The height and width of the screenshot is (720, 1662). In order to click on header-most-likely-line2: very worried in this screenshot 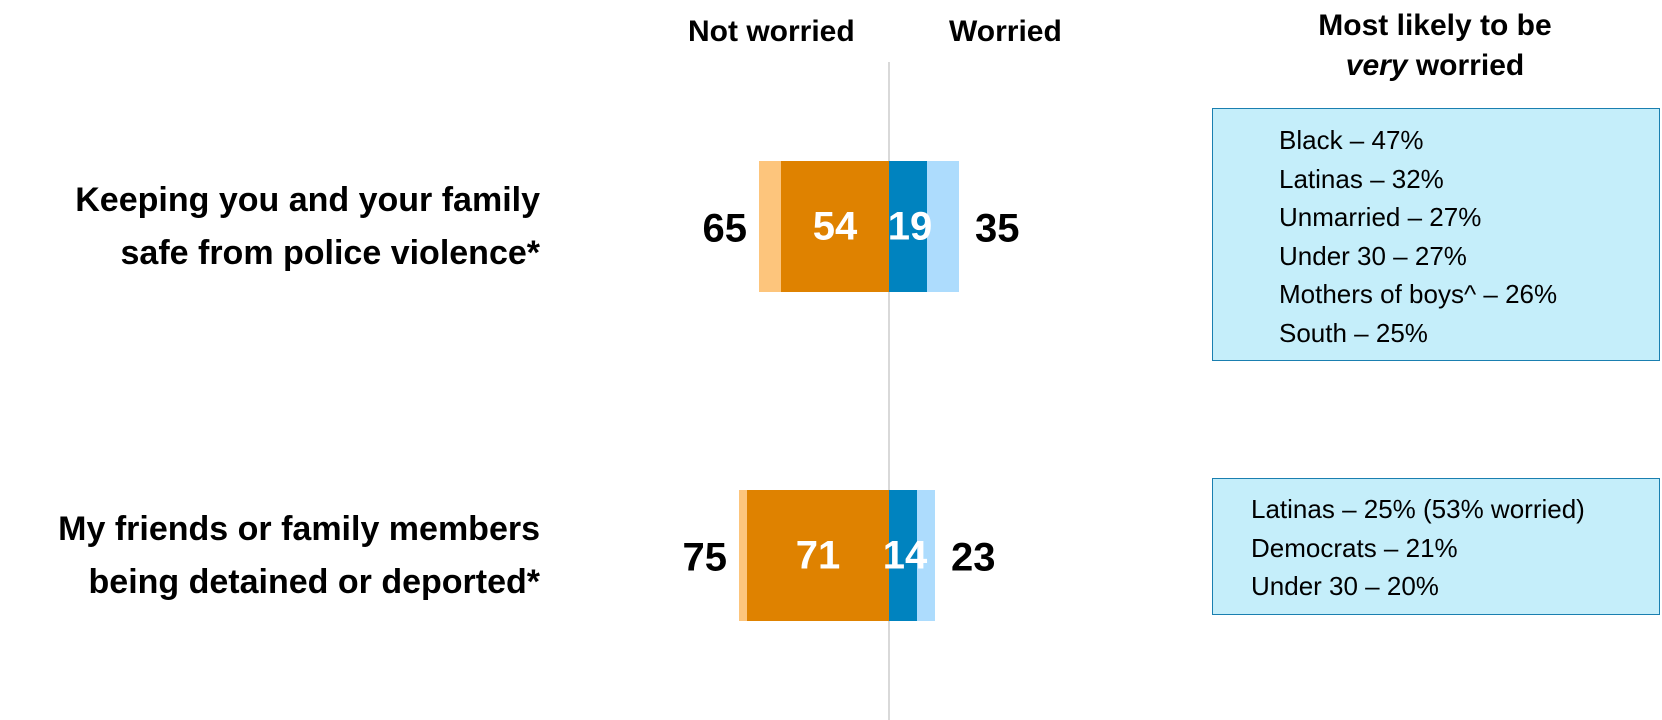, I will do `click(1435, 66)`.